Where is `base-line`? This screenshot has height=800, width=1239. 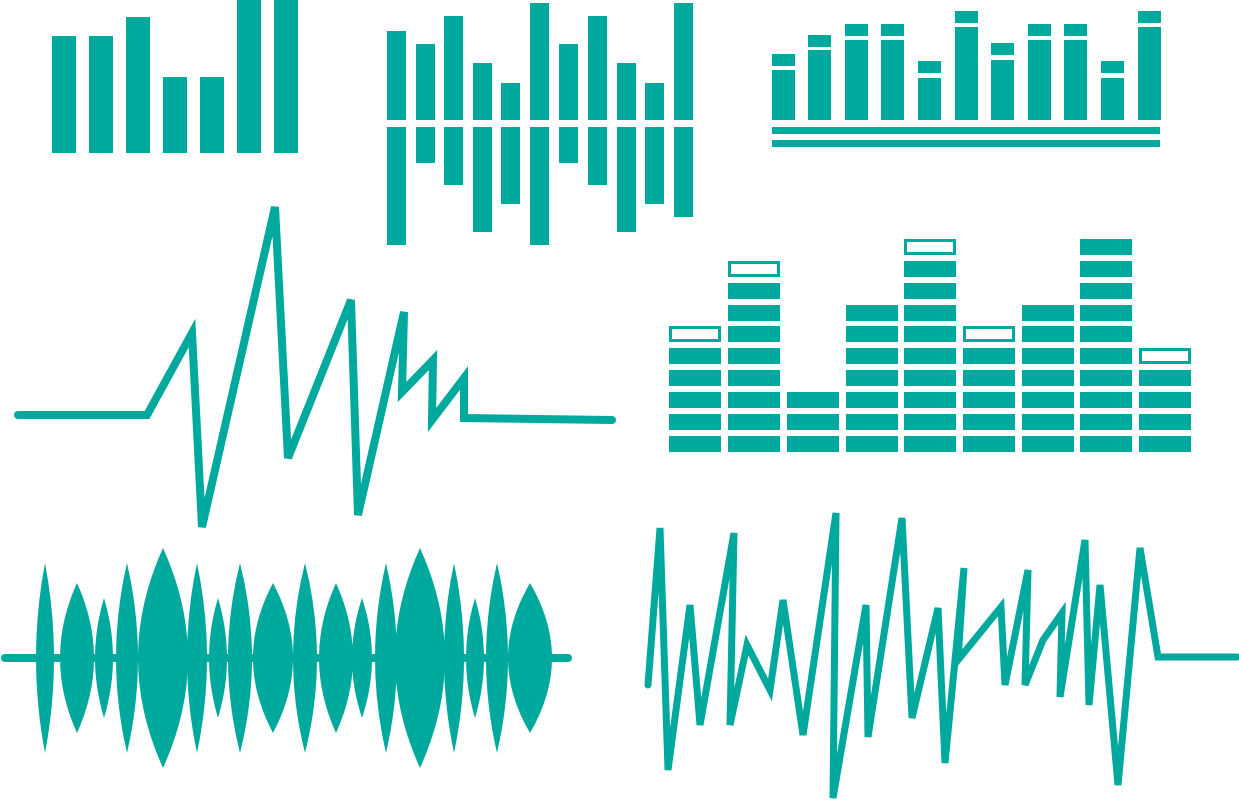
base-line is located at coordinates (966, 143).